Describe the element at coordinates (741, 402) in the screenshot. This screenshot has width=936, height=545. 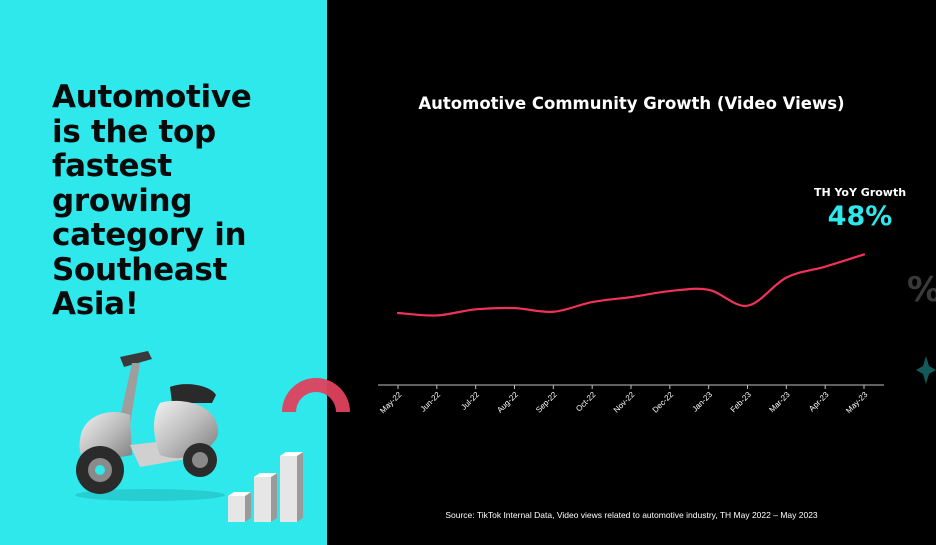
I see `x-tick-label: Feb-23` at that location.